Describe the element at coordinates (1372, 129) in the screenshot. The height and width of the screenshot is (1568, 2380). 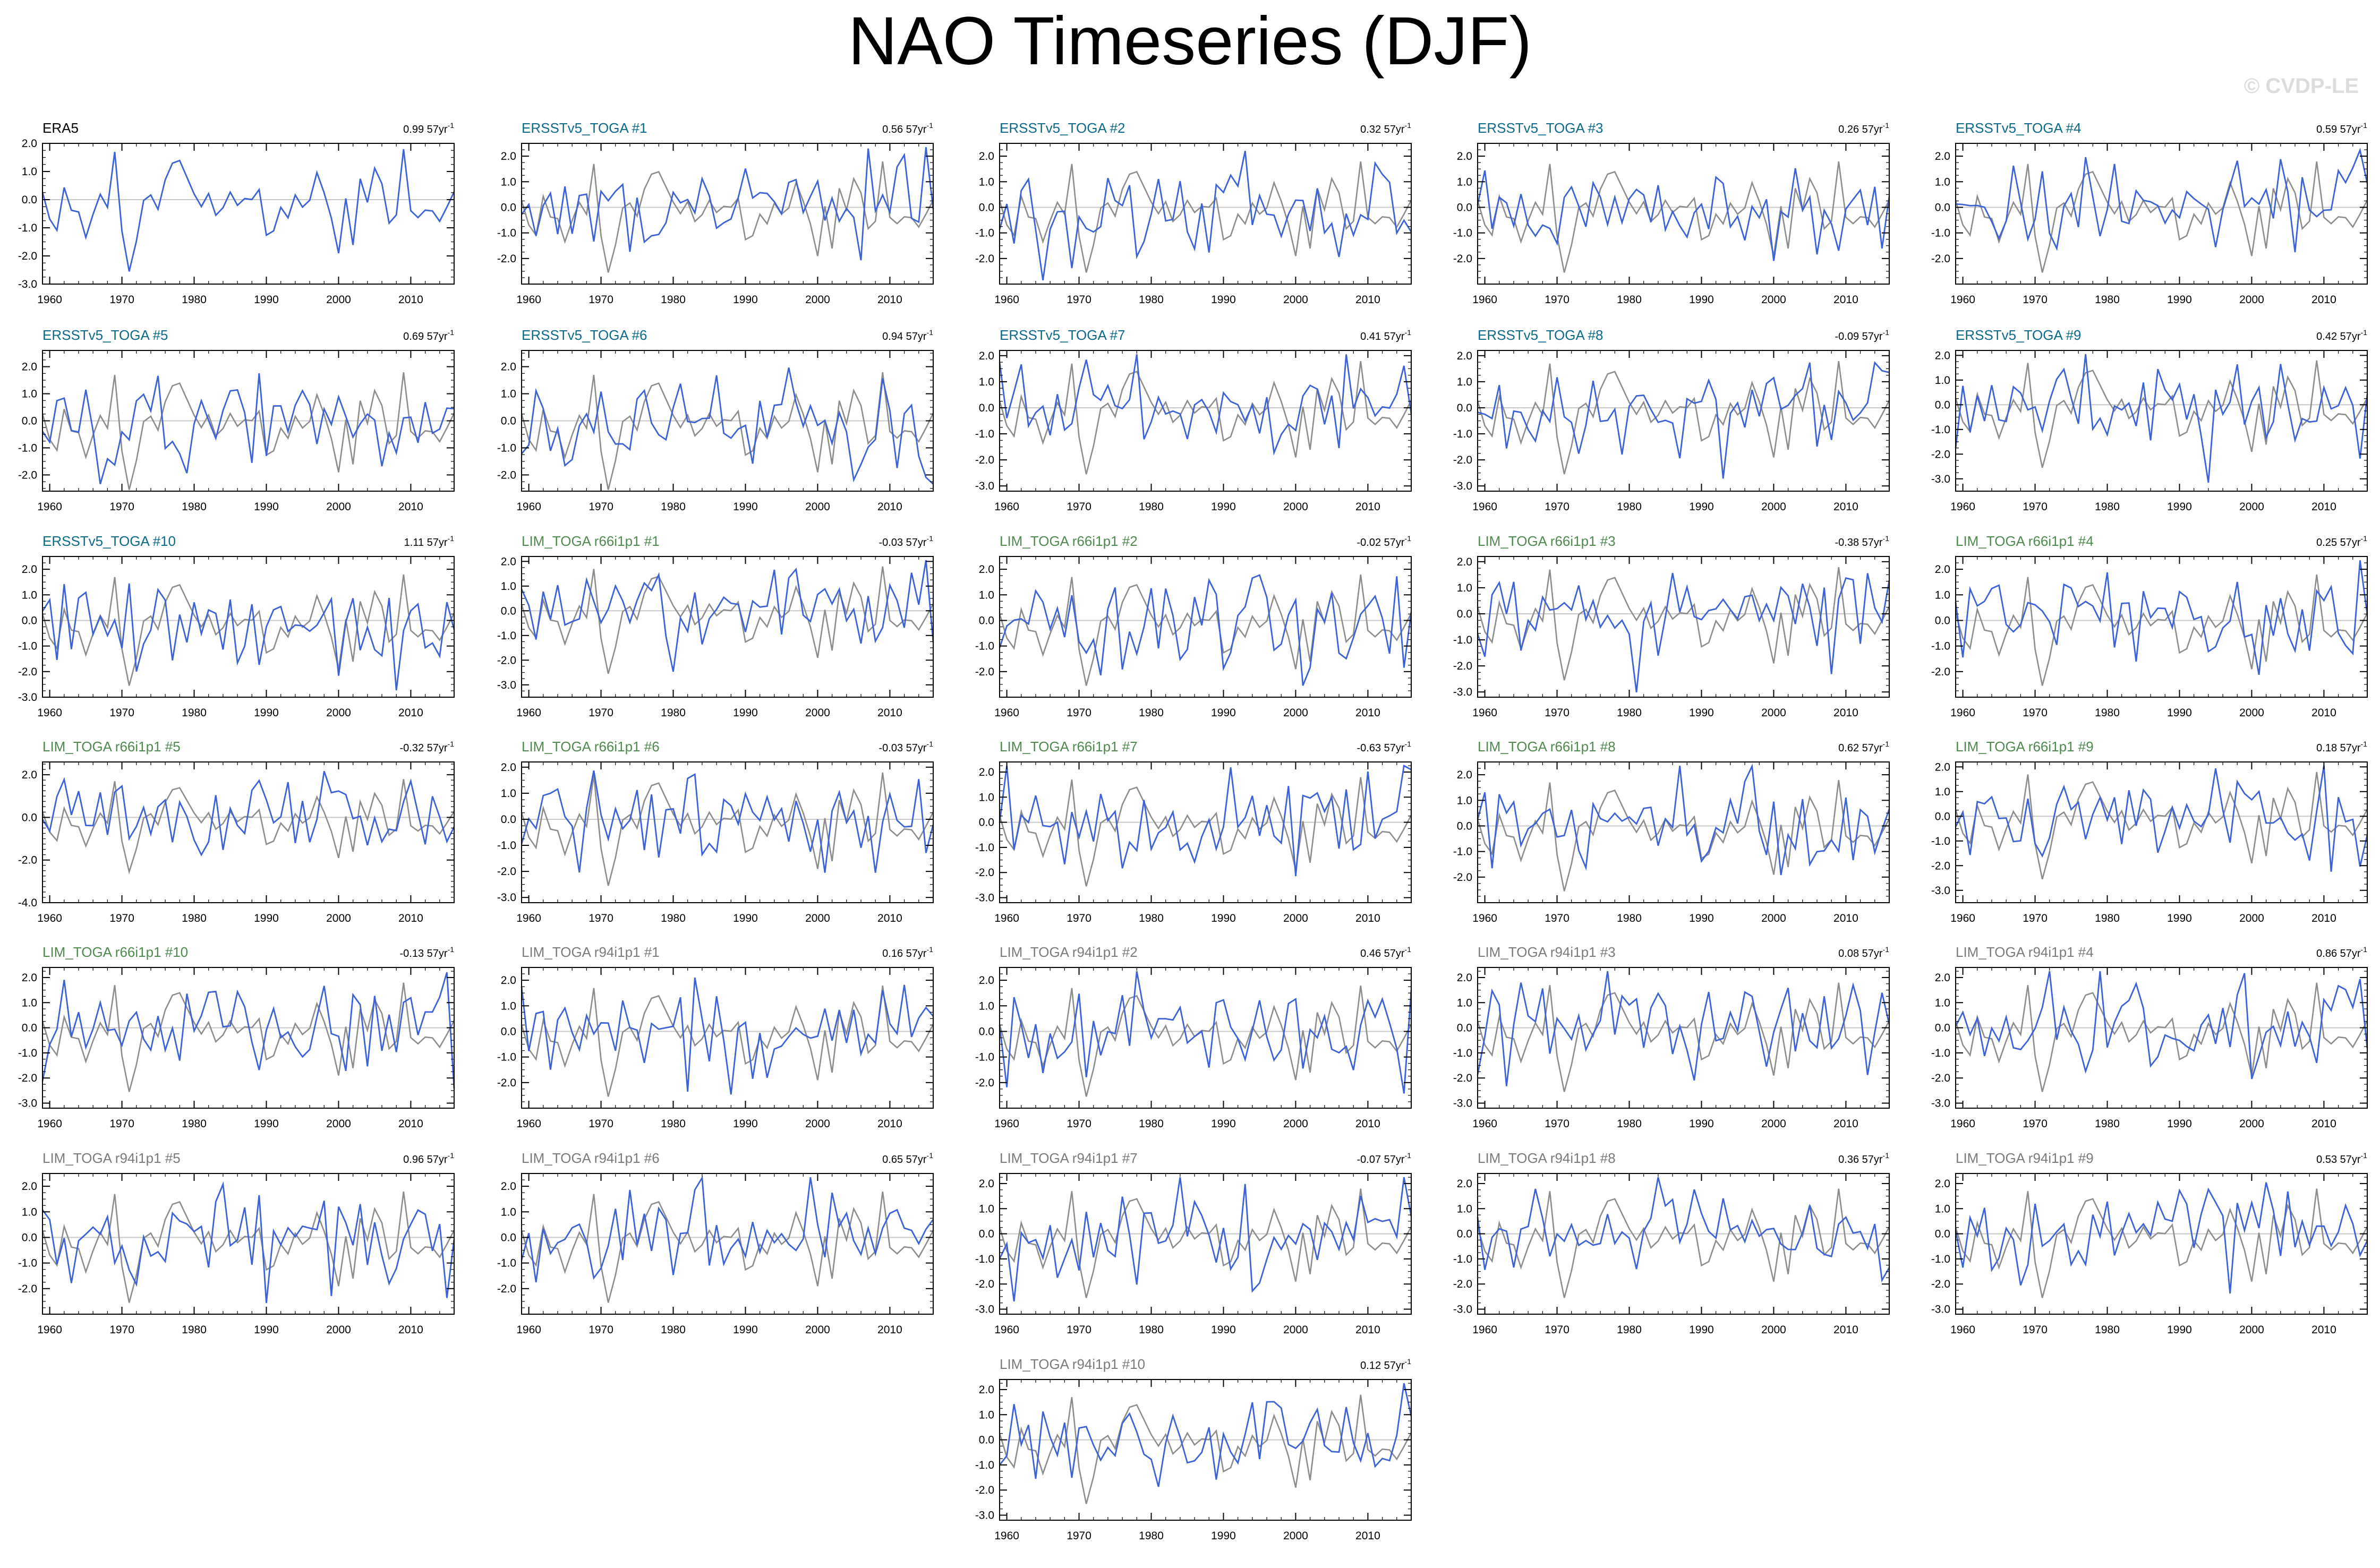
I see `trend-value: 0.32` at that location.